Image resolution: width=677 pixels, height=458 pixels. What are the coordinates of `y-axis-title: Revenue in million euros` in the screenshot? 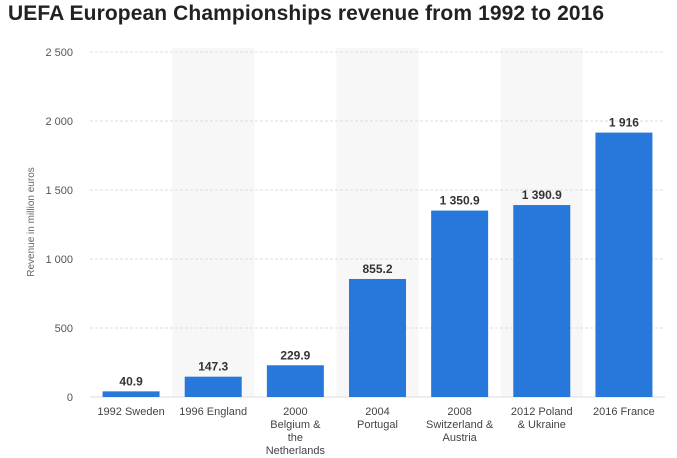 It's located at (31, 222).